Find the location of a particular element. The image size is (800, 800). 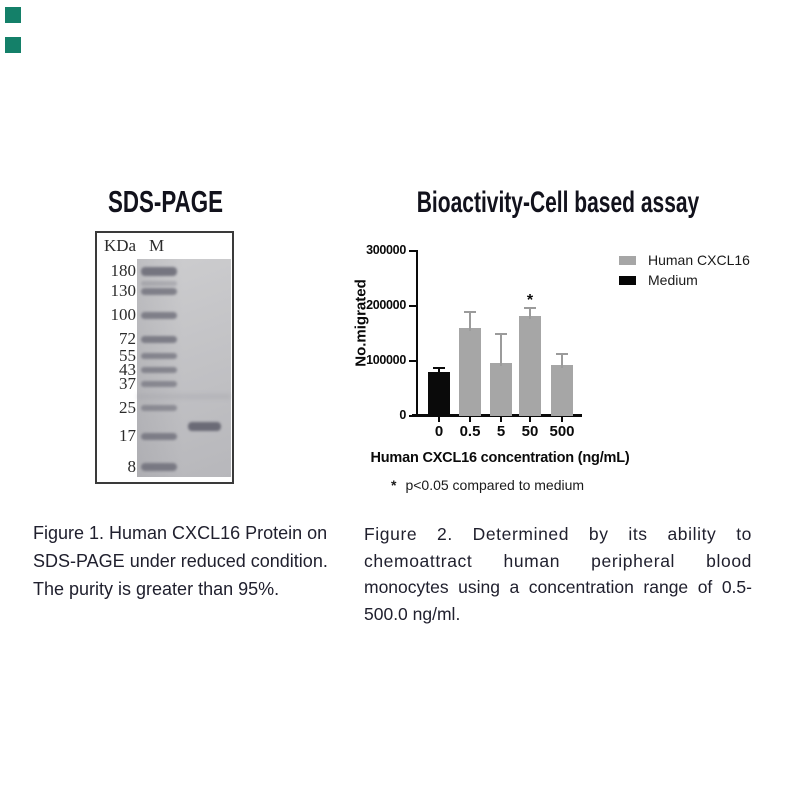

kda-unit-label: KDa is located at coordinates (120, 245).